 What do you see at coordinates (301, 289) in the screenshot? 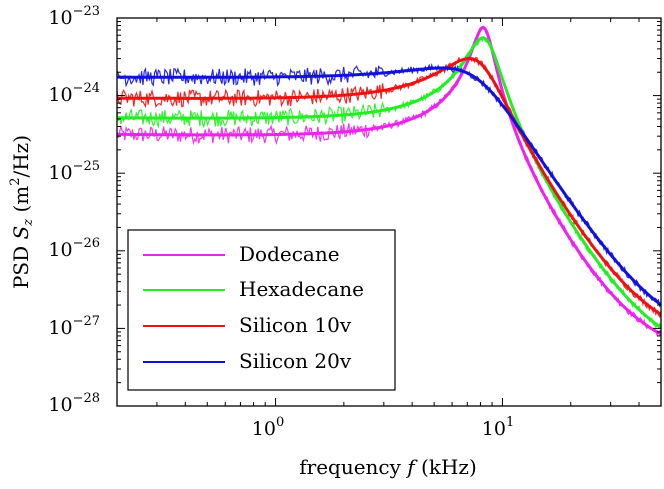
I see `legend-label-hexadecane: Hexadecane` at bounding box center [301, 289].